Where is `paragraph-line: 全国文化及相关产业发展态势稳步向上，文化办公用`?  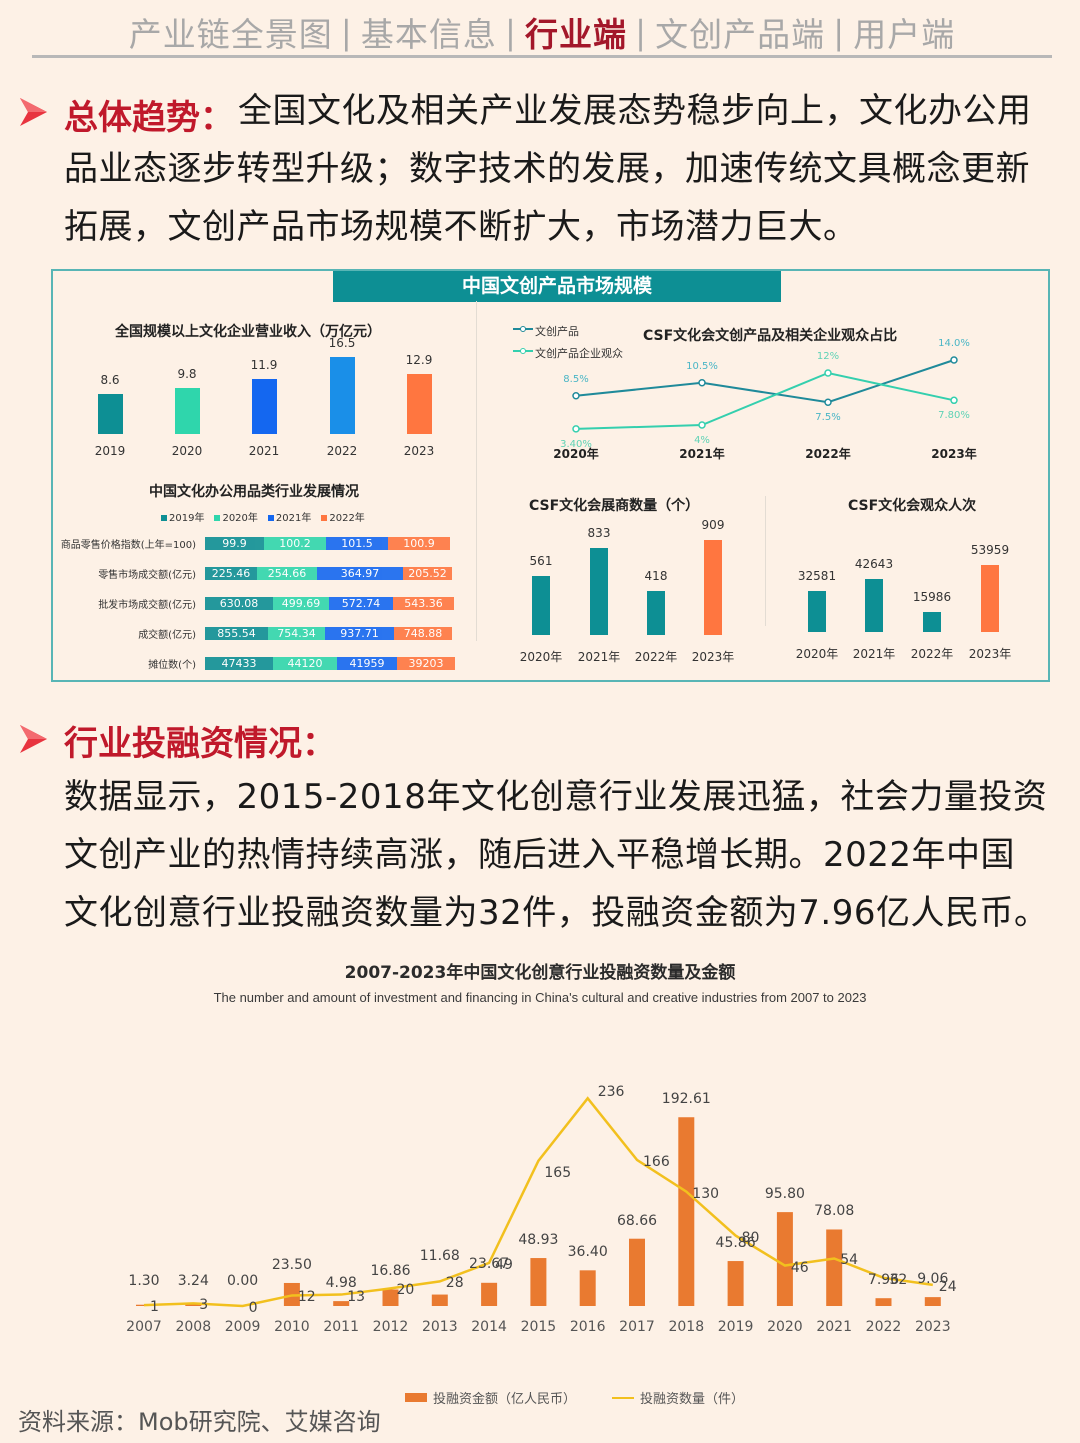 paragraph-line: 全国文化及相关产业发展态势稳步向上，文化办公用 is located at coordinates (635, 111).